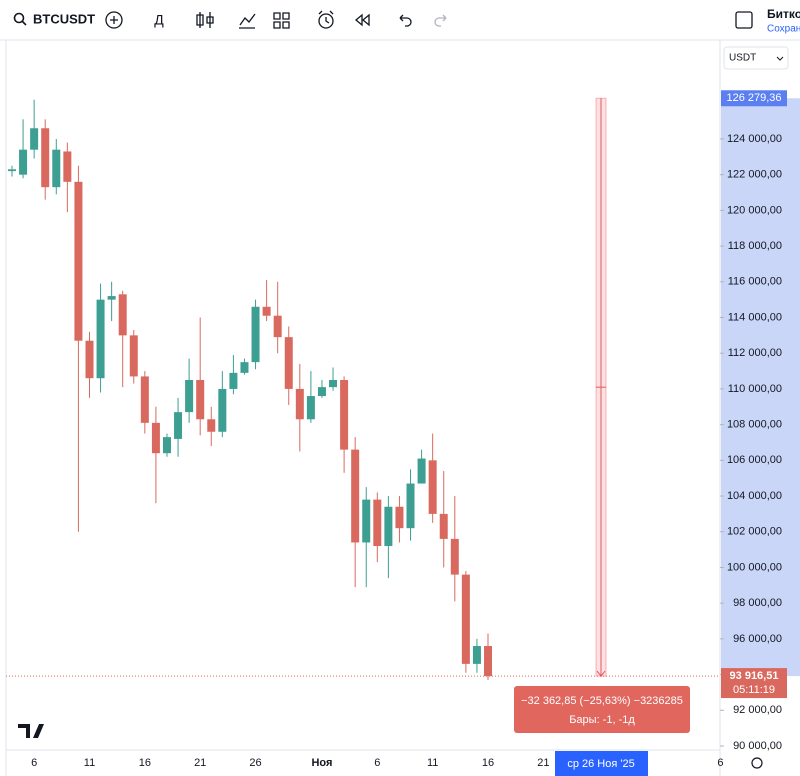  I want to click on search-icon, so click(19, 18).